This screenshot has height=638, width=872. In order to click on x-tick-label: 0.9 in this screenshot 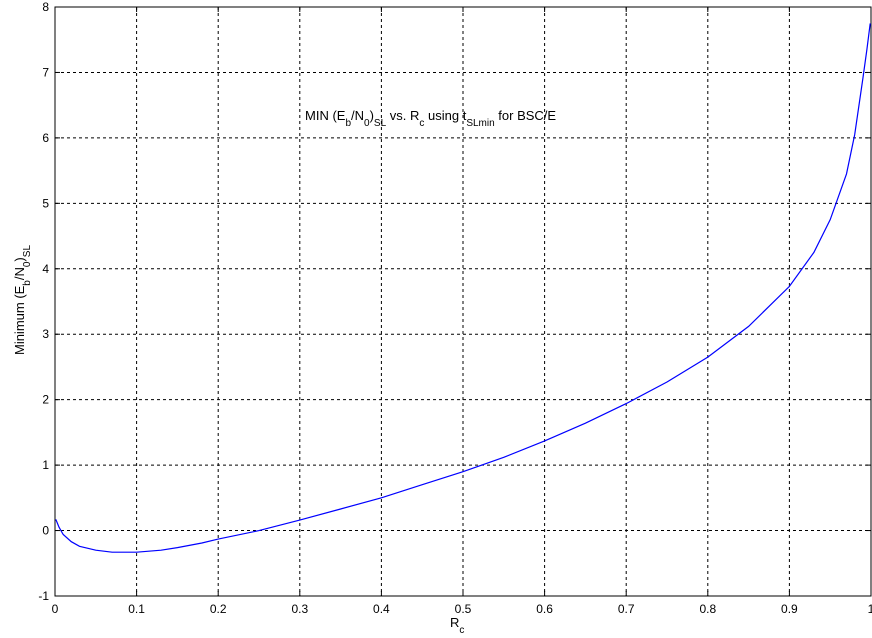, I will do `click(789, 609)`.